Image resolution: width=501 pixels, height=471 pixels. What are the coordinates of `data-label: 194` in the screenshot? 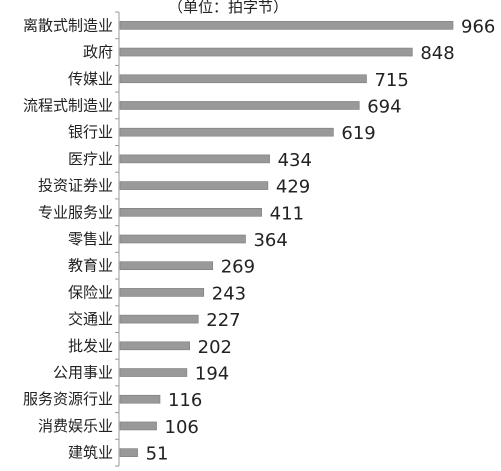 It's located at (212, 374).